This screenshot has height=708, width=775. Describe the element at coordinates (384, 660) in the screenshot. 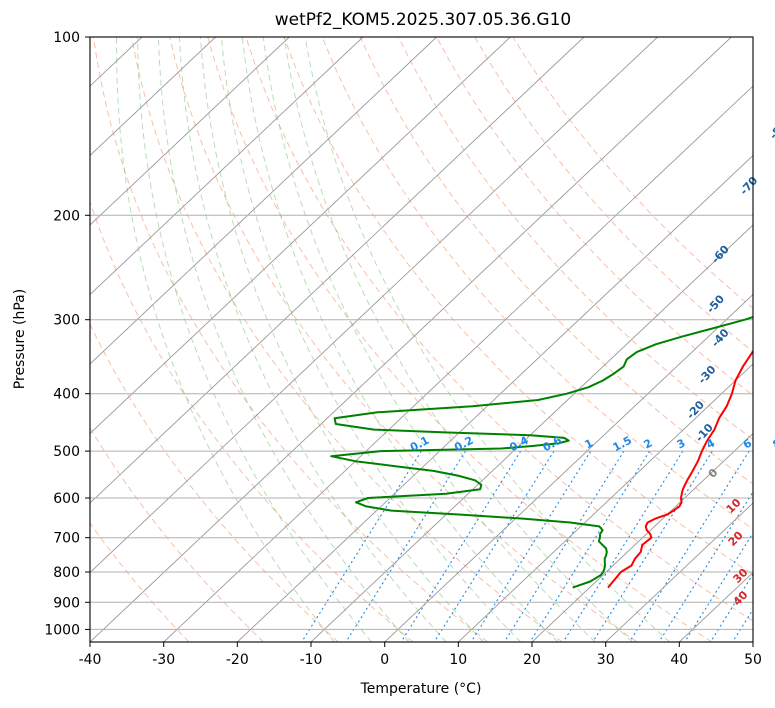

I see `x-tick-label: 0` at that location.